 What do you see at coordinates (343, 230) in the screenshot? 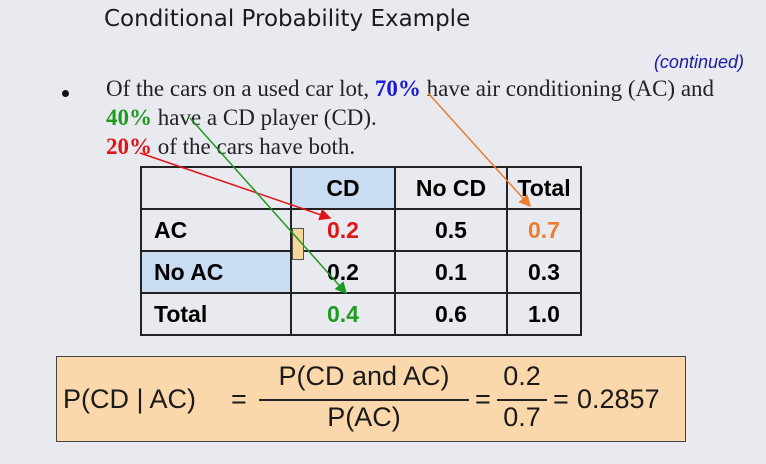
I see `table-cell: 0.2` at bounding box center [343, 230].